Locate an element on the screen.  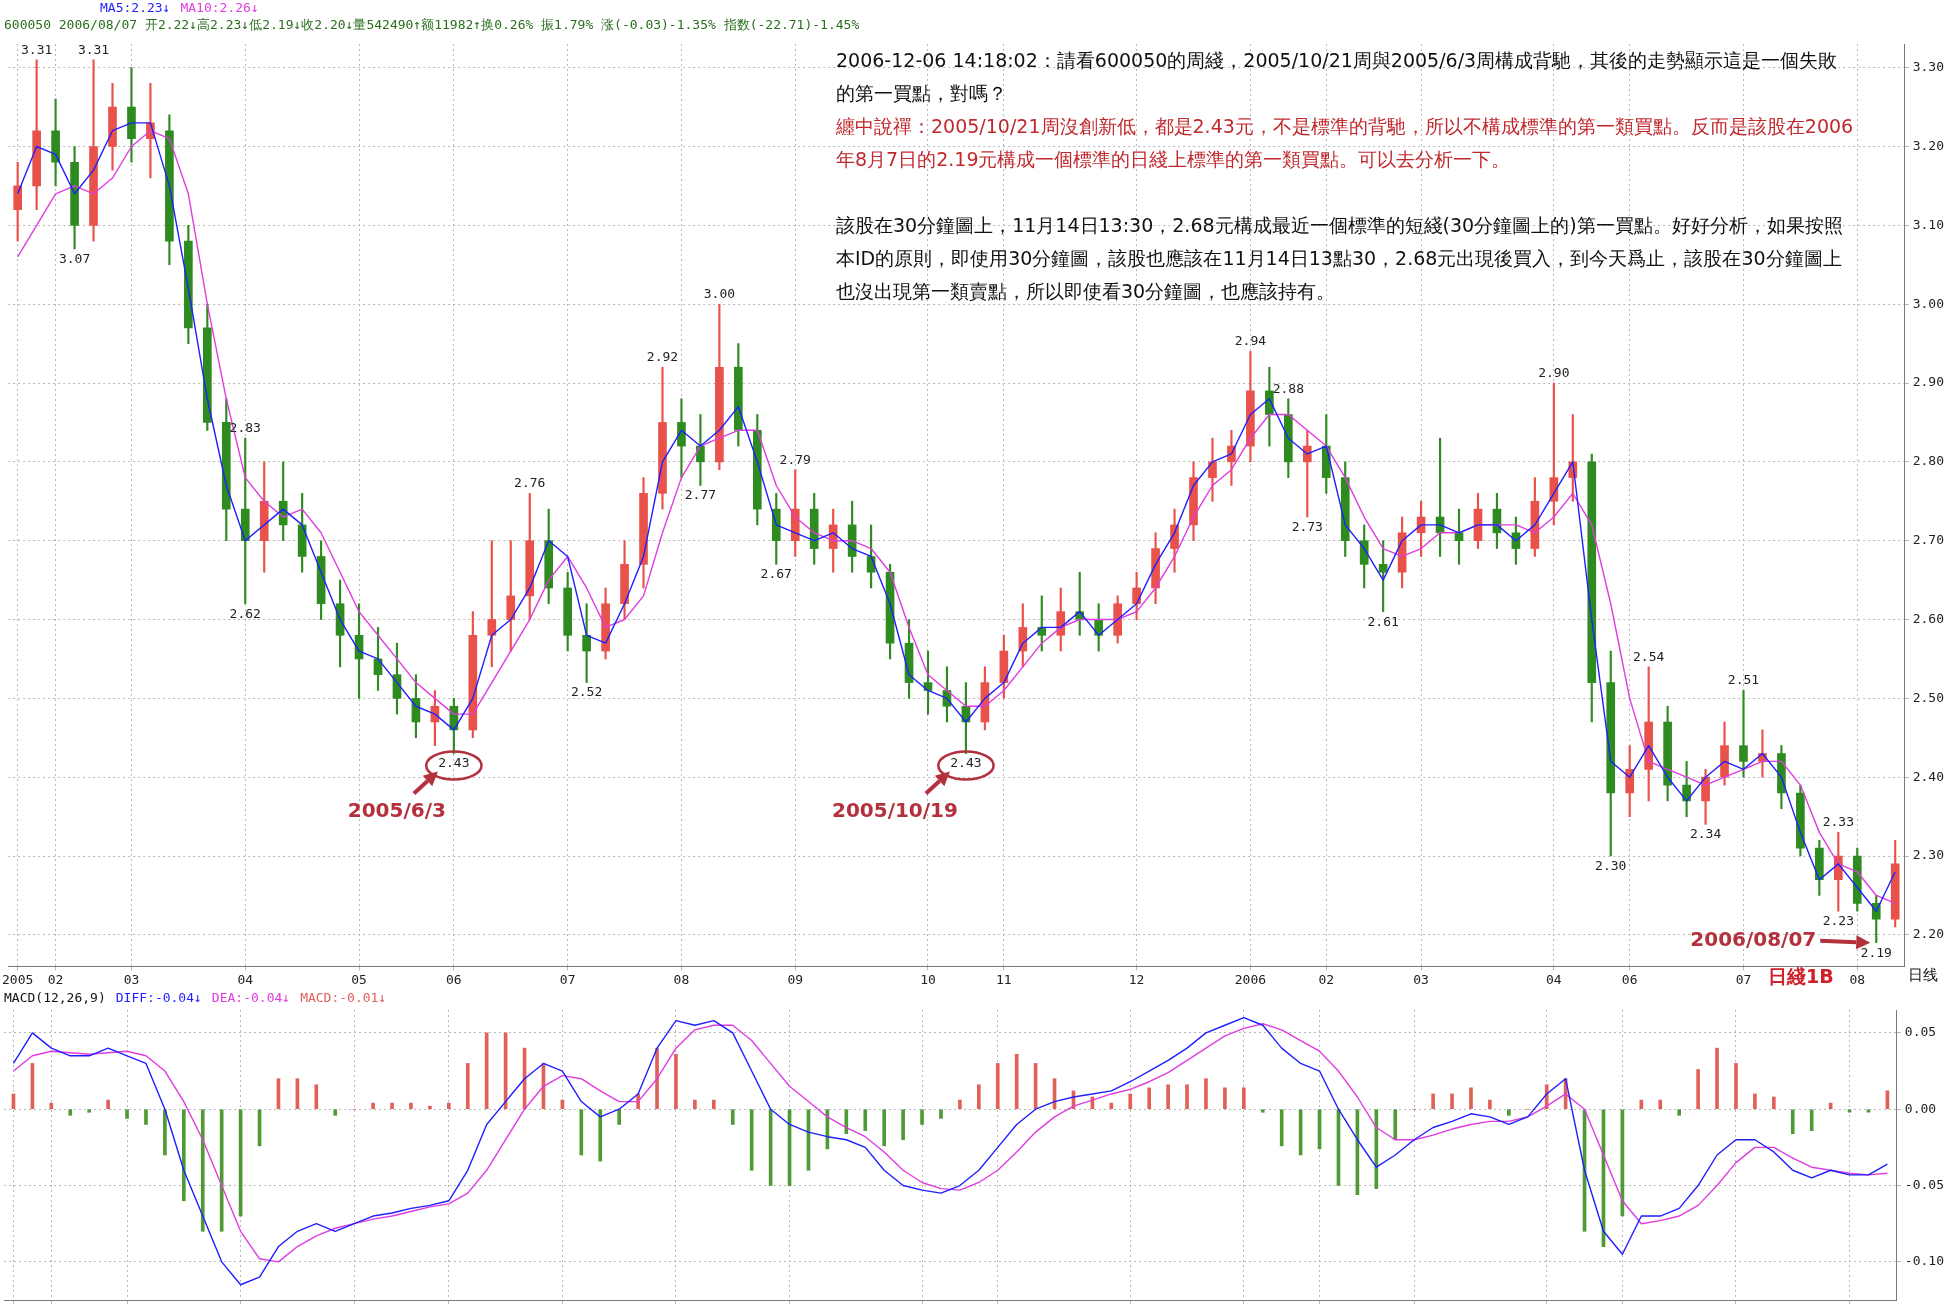
x-tick-label: 12 is located at coordinates (1136, 979).